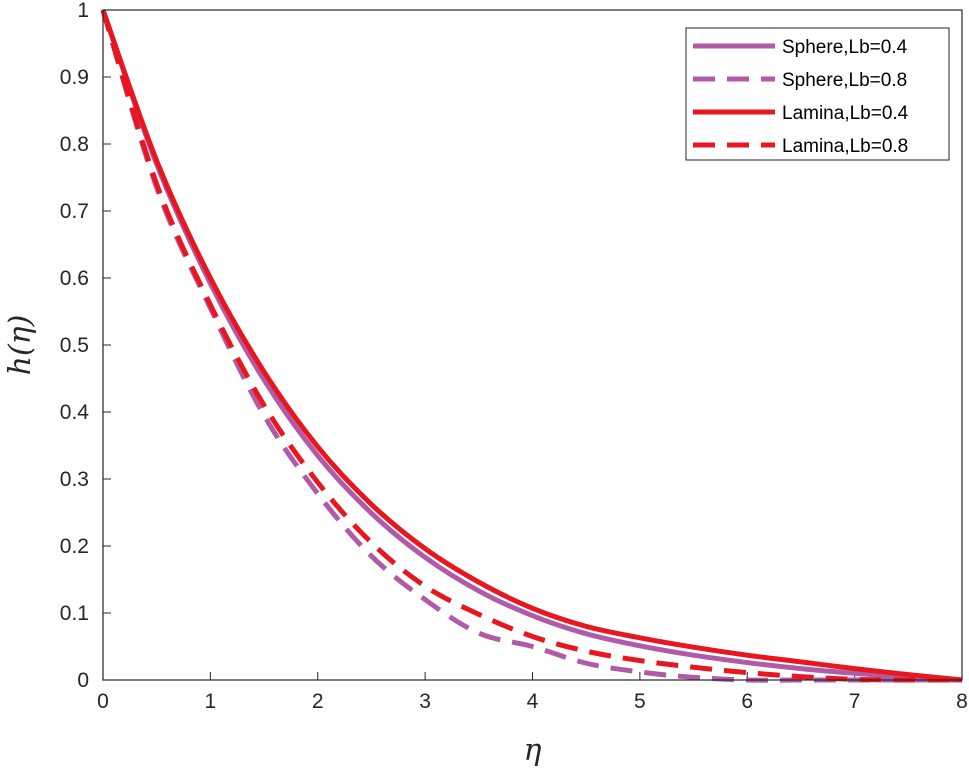 This screenshot has width=969, height=771. What do you see at coordinates (845, 47) in the screenshot?
I see `legend-label: Sphere,Lb=0.4` at bounding box center [845, 47].